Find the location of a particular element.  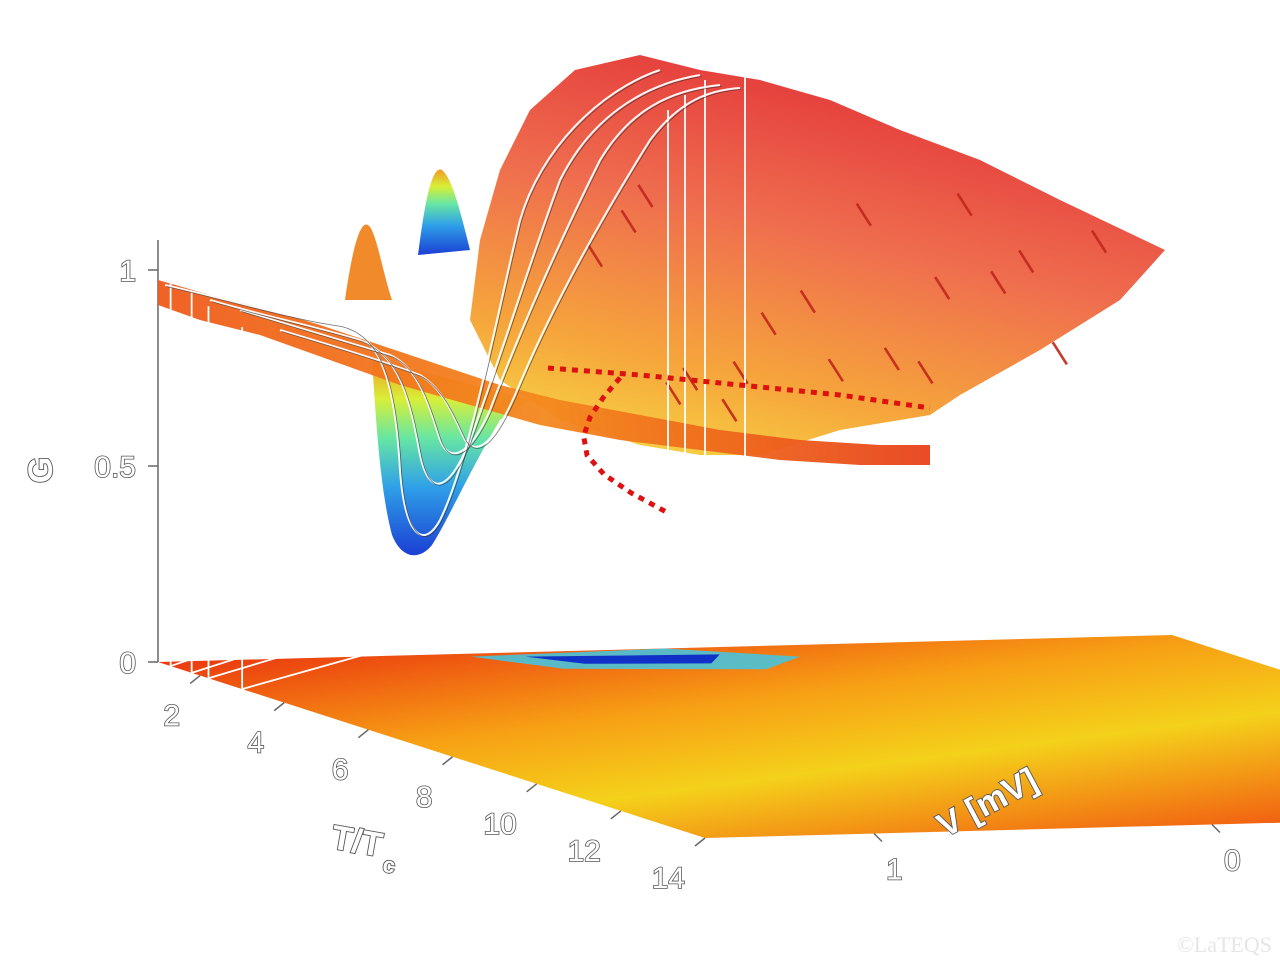

floor-gap-blue is located at coordinates (622, 659).